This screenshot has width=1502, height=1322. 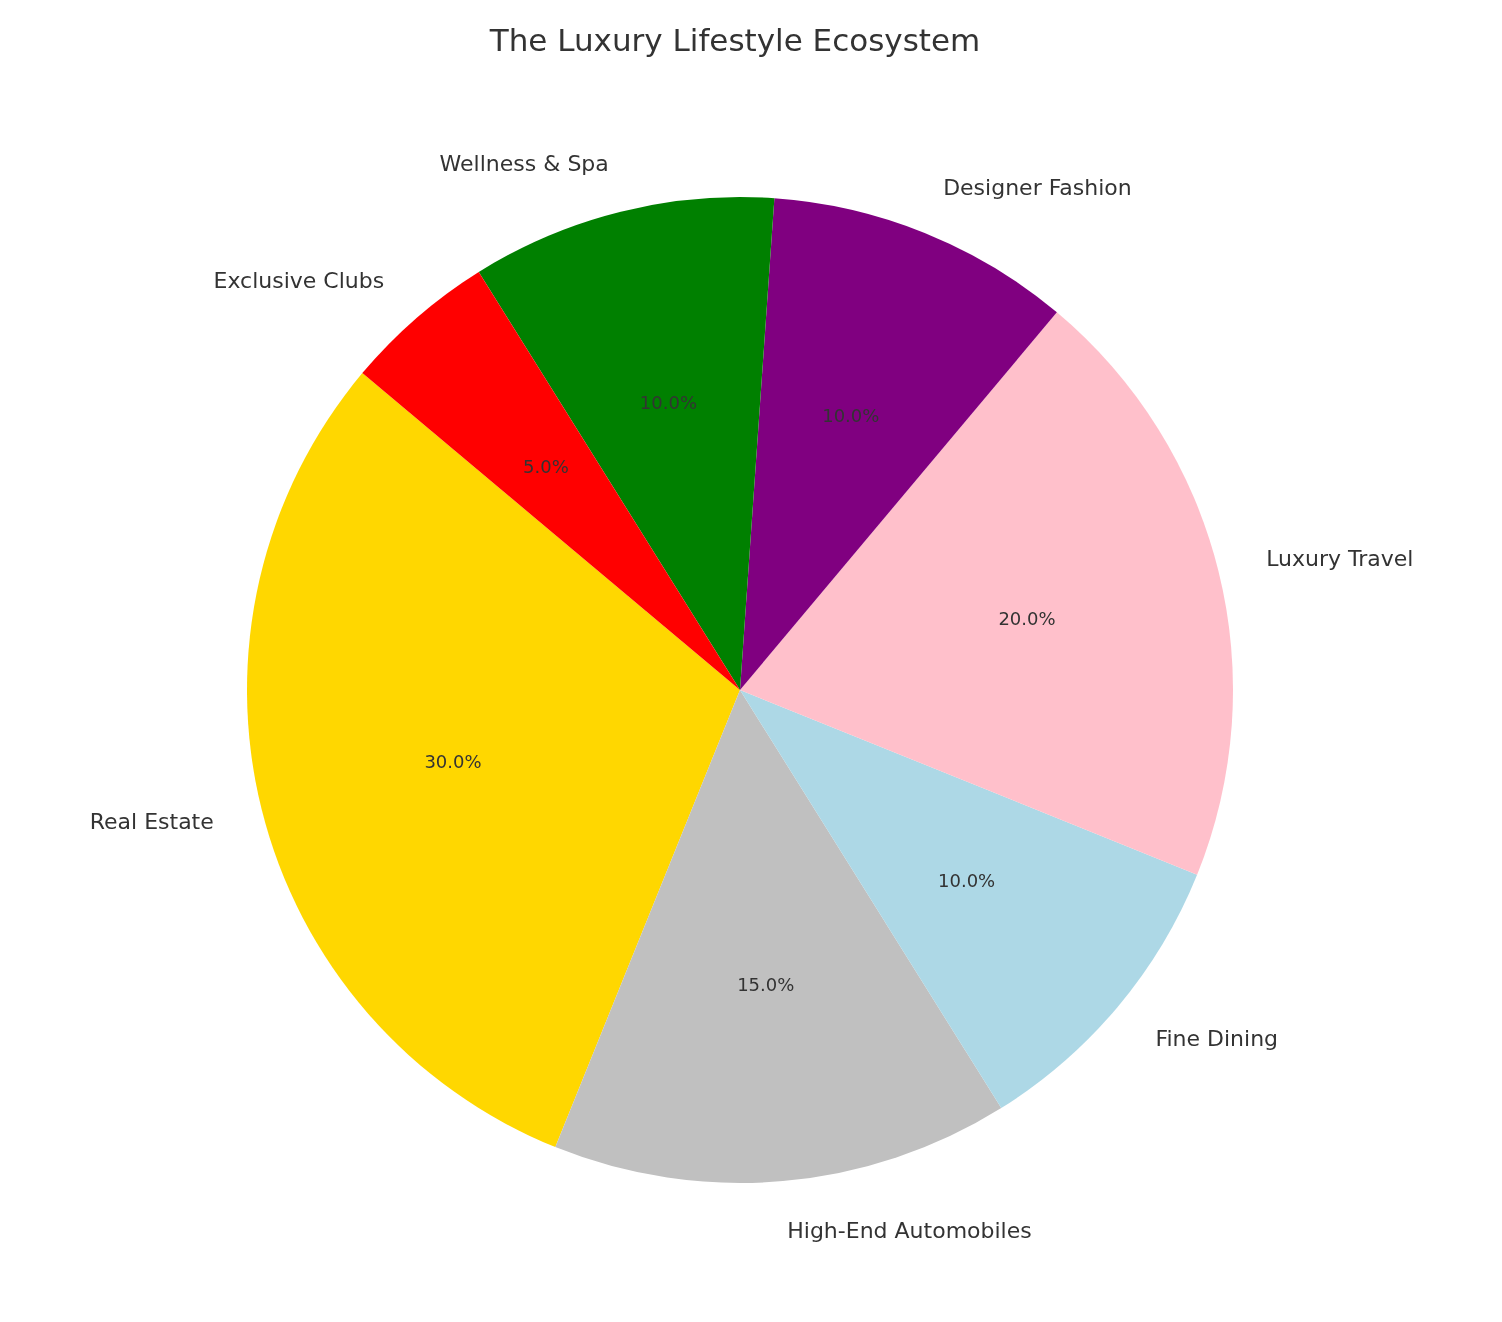 What do you see at coordinates (735, 40) in the screenshot?
I see `chart-title: The Luxury Lifestyle Ecosystem` at bounding box center [735, 40].